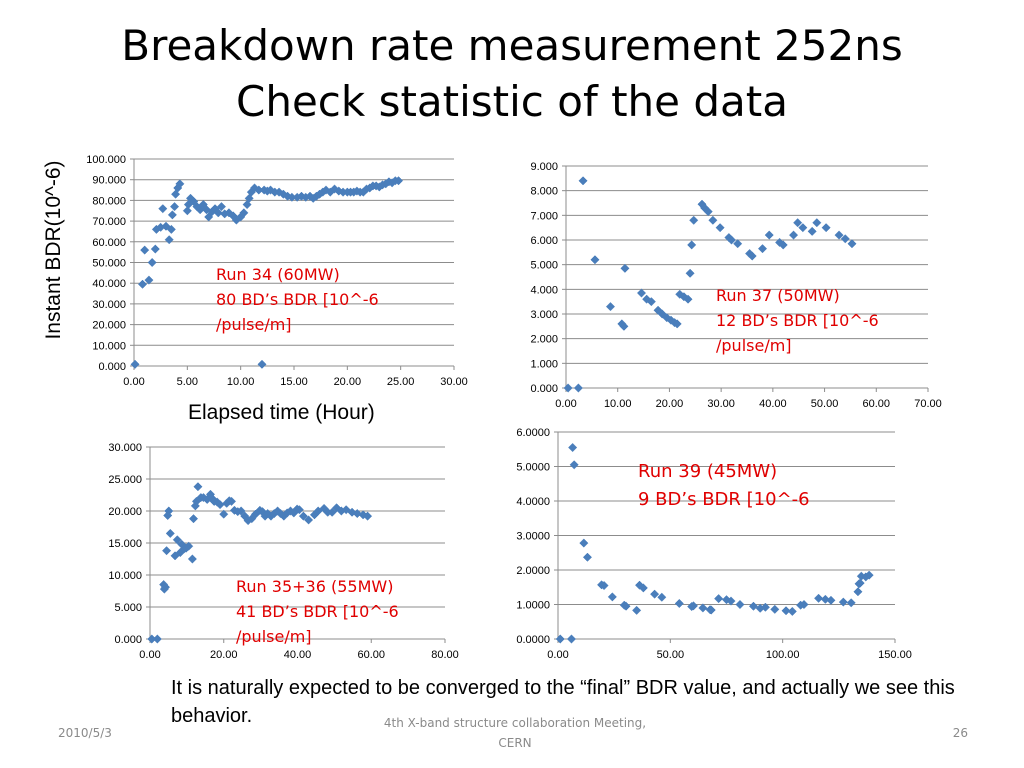  I want to click on y-axis-label: Instant BDR(10^-6), so click(53, 250).